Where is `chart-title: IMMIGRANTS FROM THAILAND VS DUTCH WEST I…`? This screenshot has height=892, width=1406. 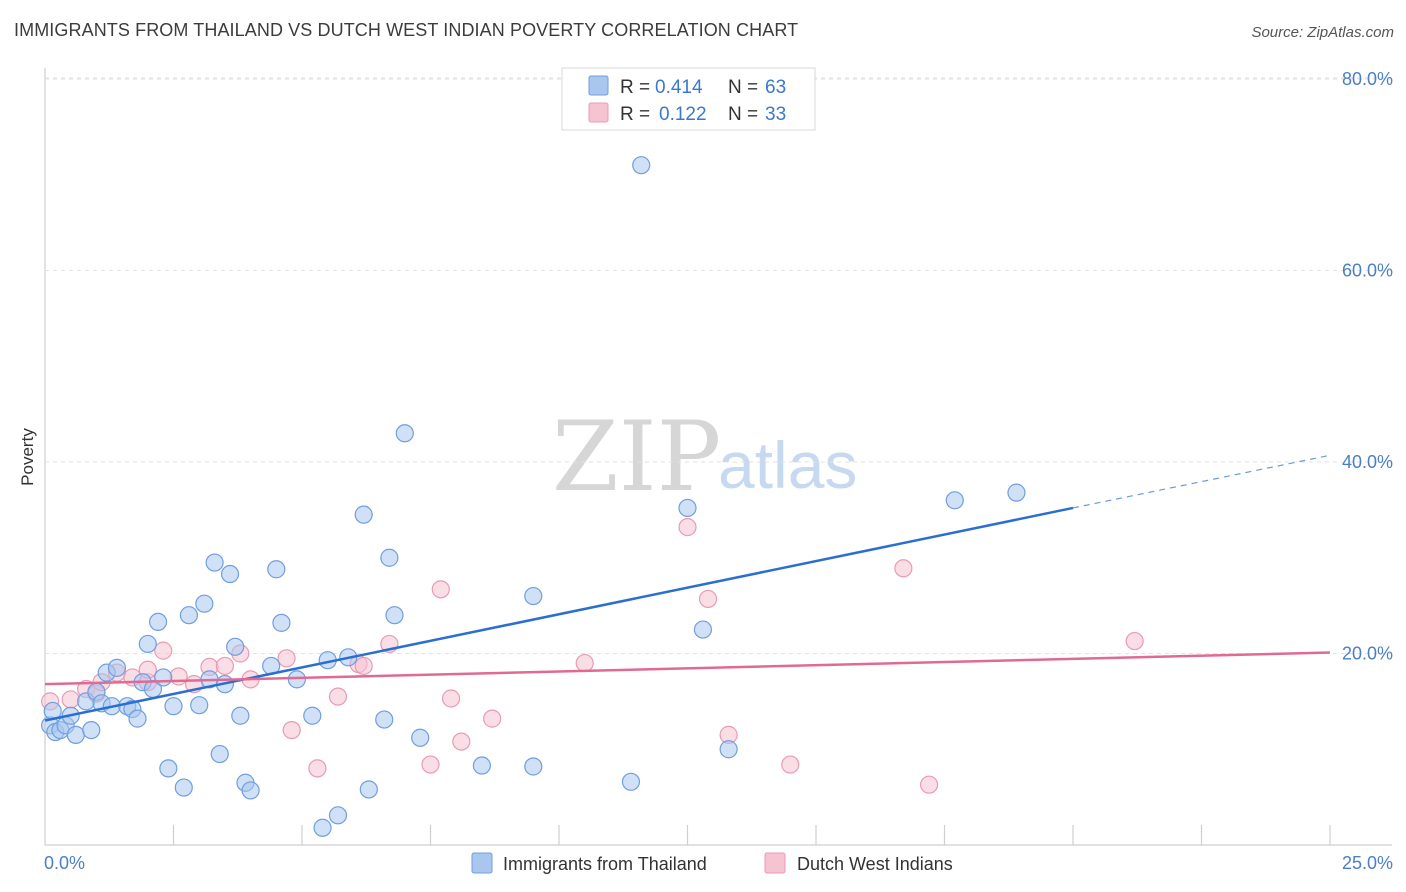
chart-title: IMMIGRANTS FROM THAILAND VS DUTCH WEST I… is located at coordinates (406, 30).